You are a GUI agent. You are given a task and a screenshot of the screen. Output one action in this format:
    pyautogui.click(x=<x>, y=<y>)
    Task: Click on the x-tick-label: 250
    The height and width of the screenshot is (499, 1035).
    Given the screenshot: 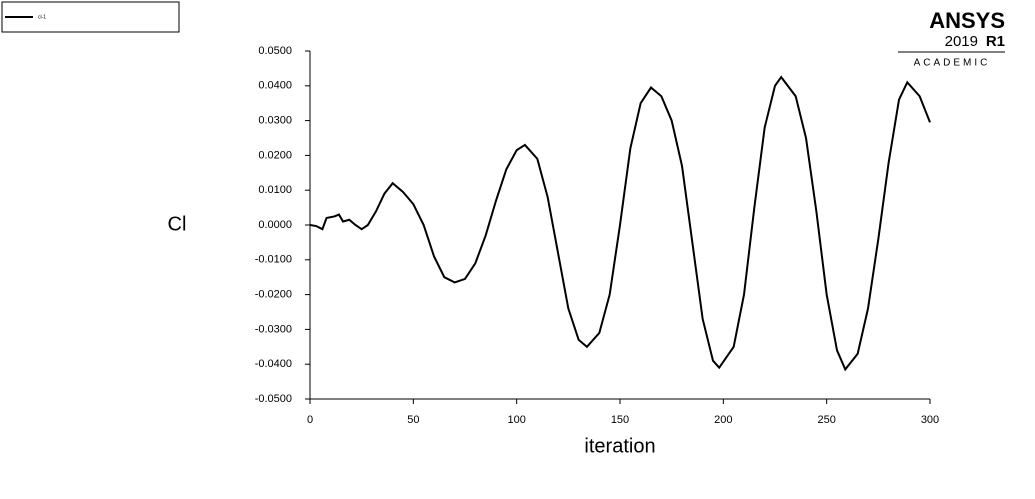 What is the action you would take?
    pyautogui.click(x=826, y=420)
    